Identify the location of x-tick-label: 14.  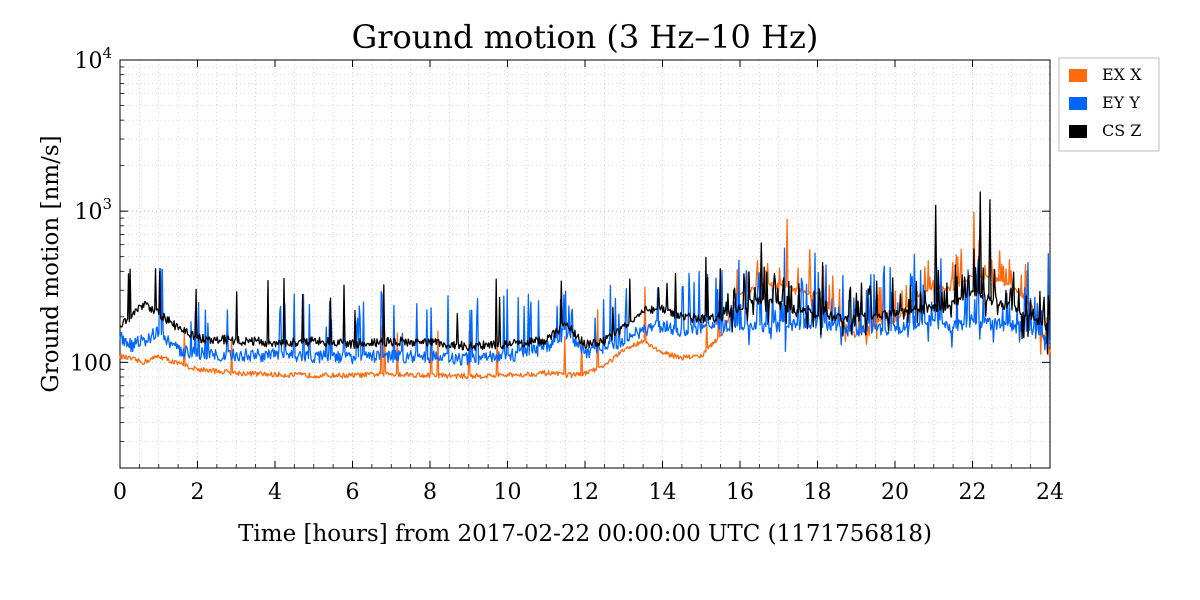
(663, 492).